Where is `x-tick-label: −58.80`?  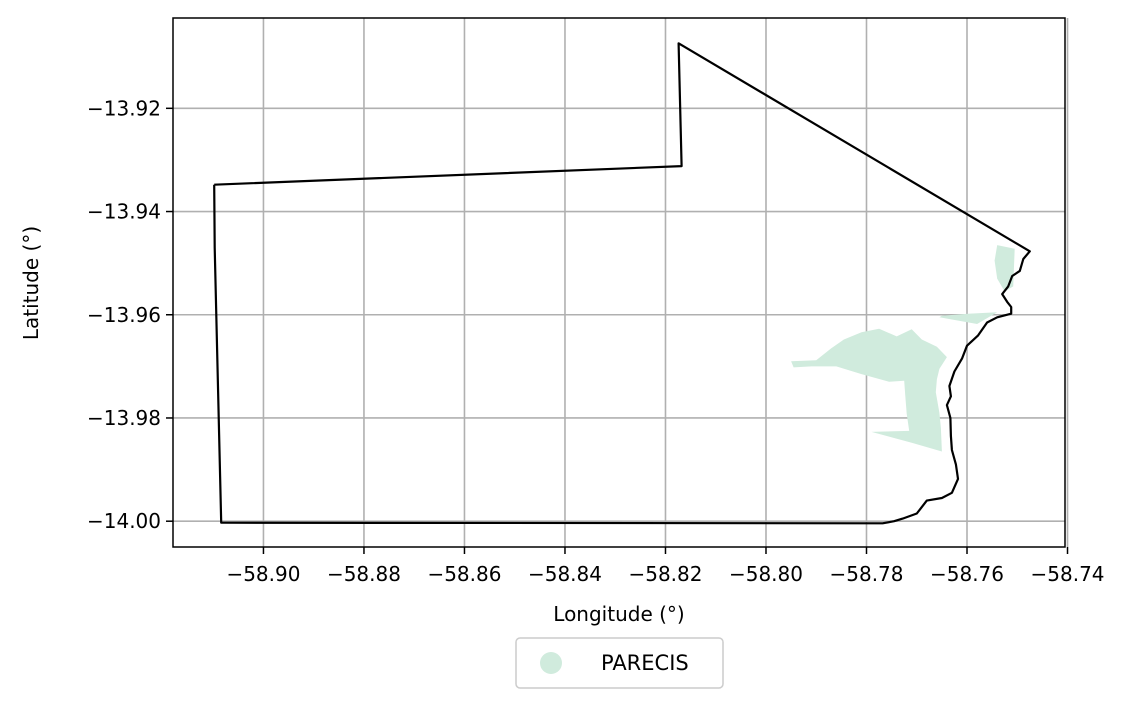 x-tick-label: −58.80 is located at coordinates (766, 574).